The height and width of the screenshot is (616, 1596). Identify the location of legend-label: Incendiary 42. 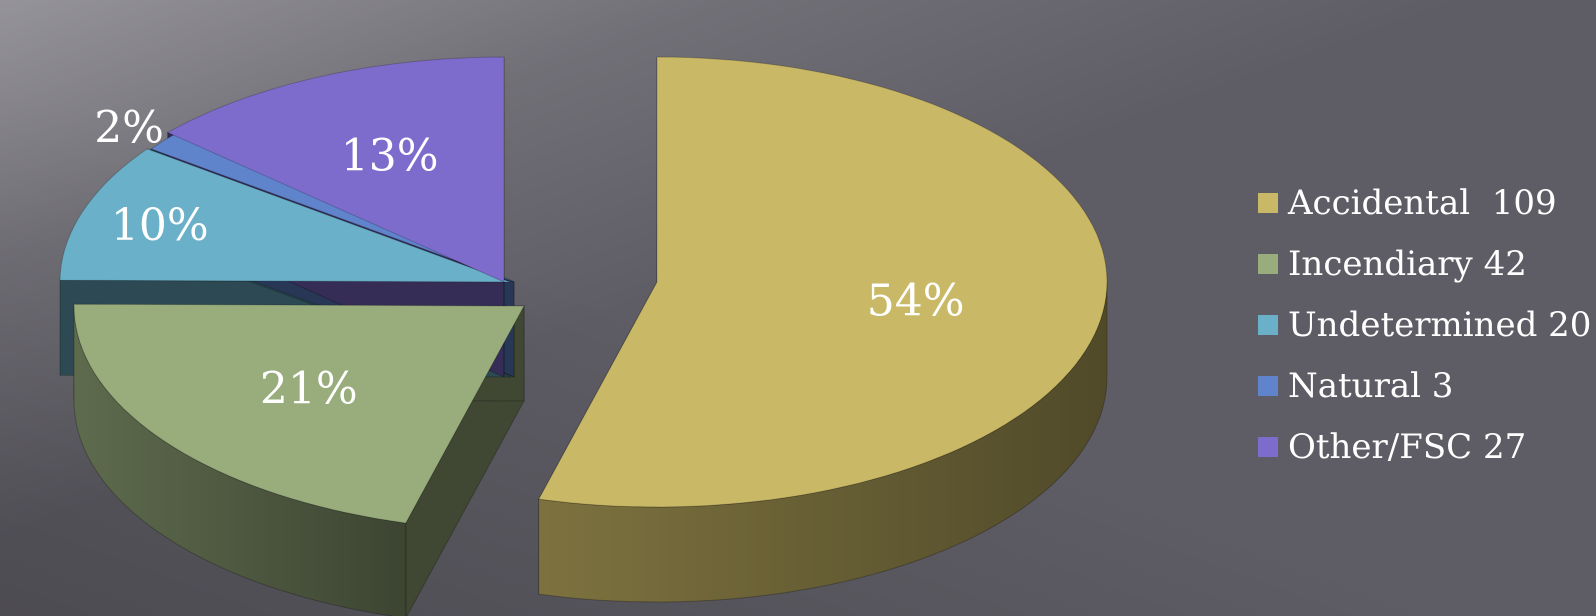
(1407, 263).